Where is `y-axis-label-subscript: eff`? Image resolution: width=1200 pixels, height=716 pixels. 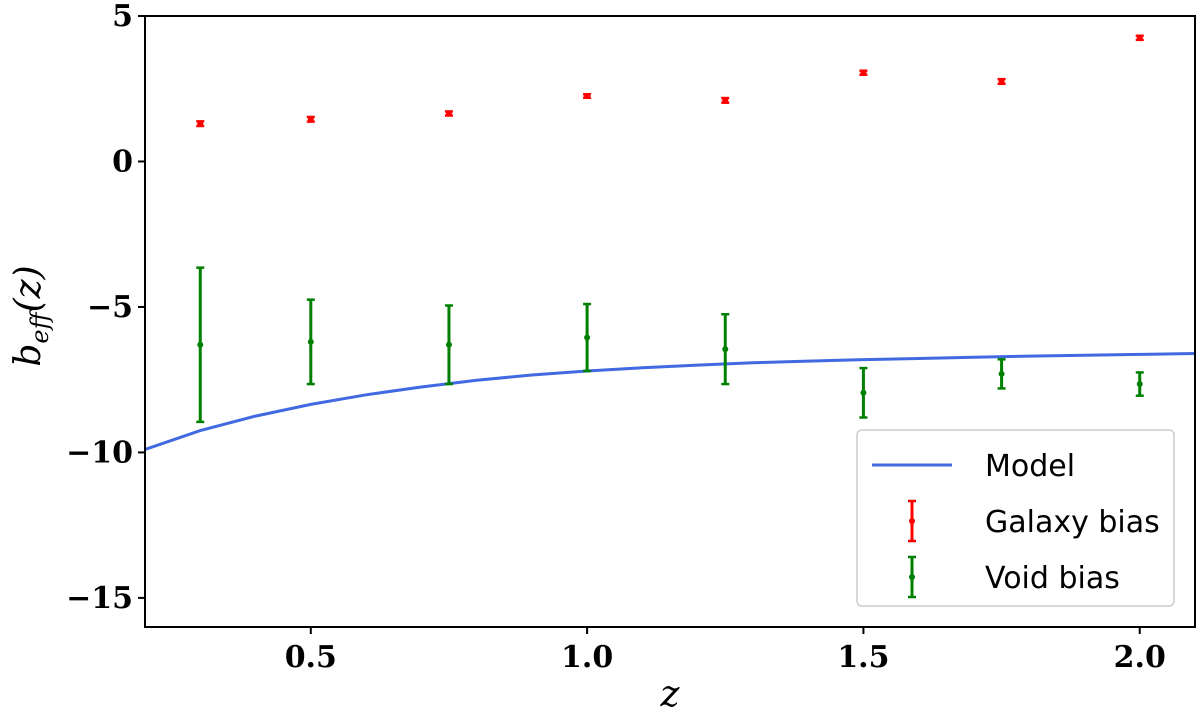 y-axis-label-subscript: eff is located at coordinates (40, 325).